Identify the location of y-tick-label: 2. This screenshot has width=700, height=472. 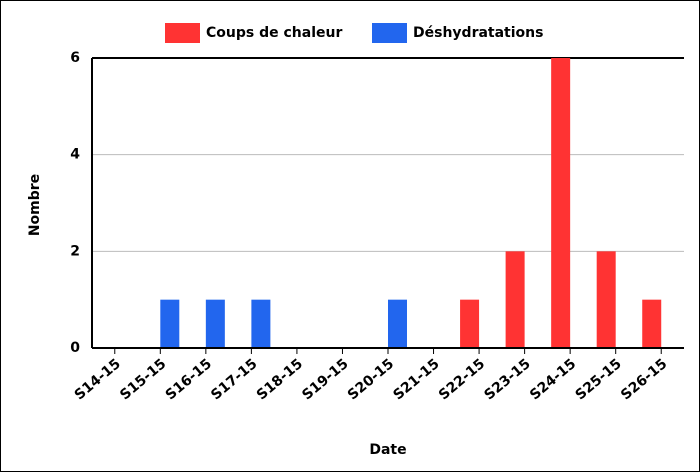
(75, 251).